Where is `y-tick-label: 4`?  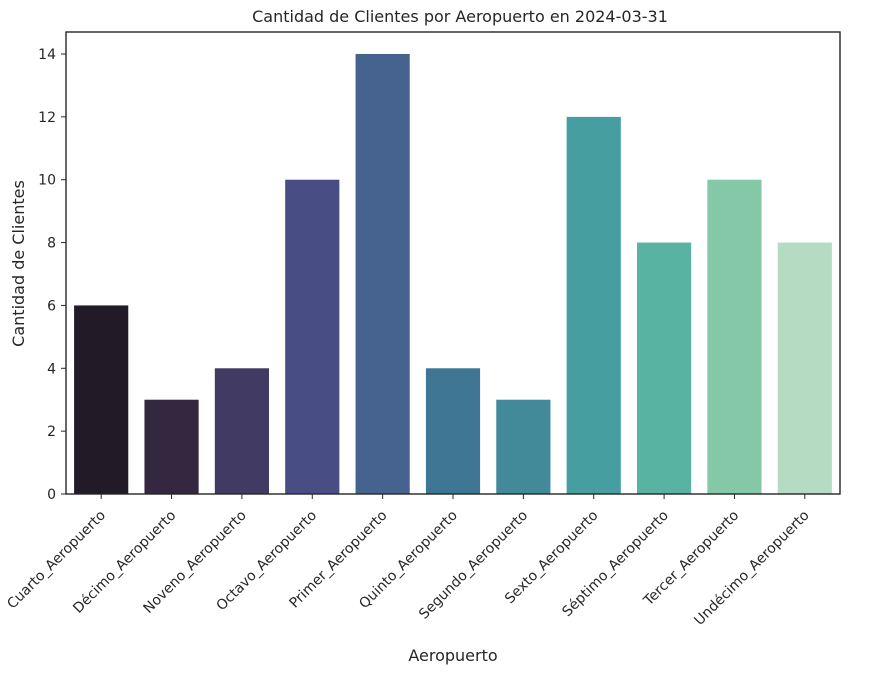
y-tick-label: 4 is located at coordinates (51, 369).